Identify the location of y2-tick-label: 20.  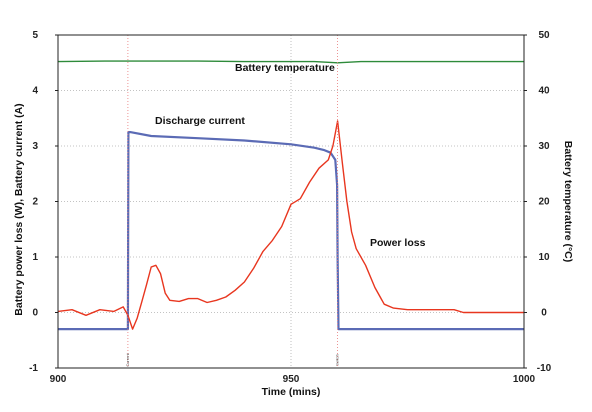
(544, 202).